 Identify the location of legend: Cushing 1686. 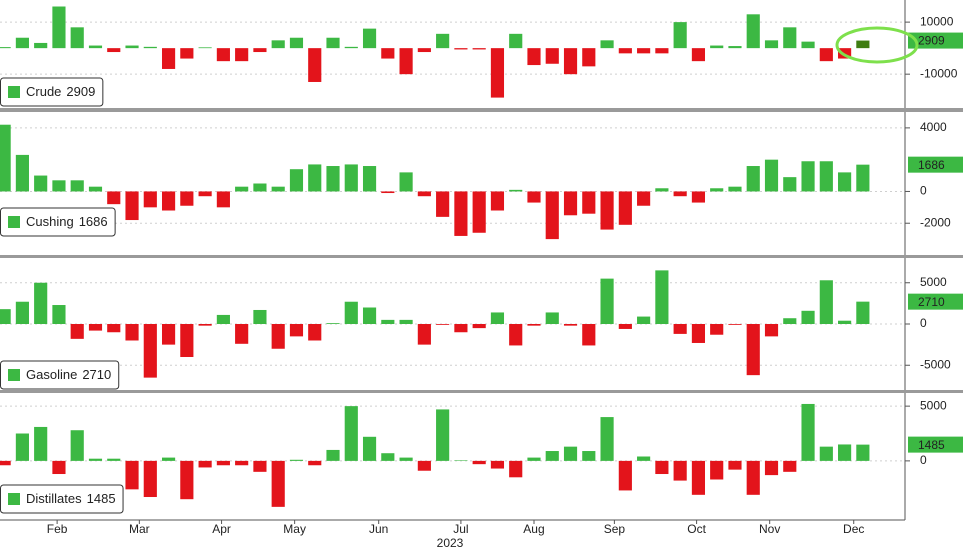
(58, 222).